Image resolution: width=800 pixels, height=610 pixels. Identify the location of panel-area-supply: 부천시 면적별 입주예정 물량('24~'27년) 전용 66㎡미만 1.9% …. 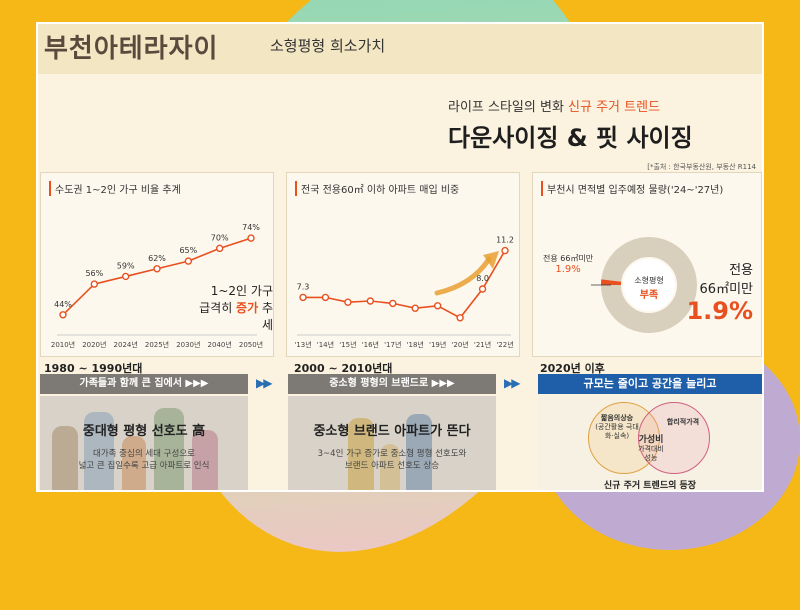
(647, 264).